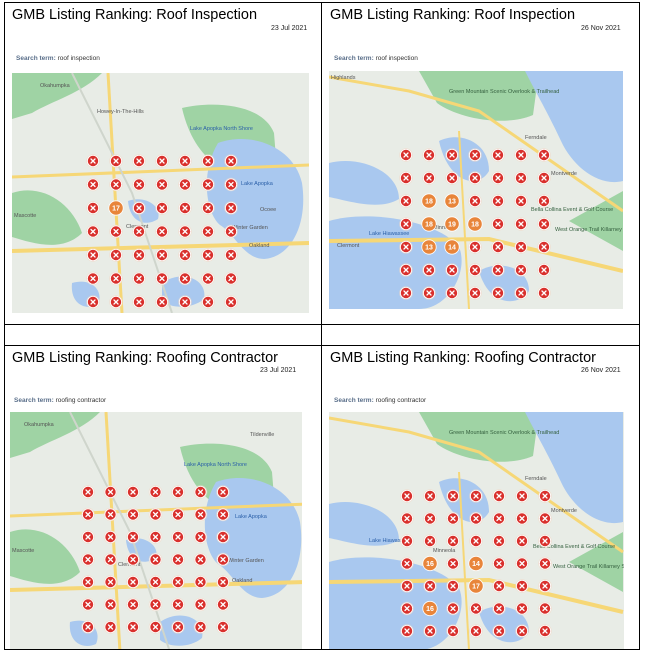 This screenshot has width=646, height=652. Describe the element at coordinates (380, 400) in the screenshot. I see `search-term-line: Search term: roofing contractor` at that location.